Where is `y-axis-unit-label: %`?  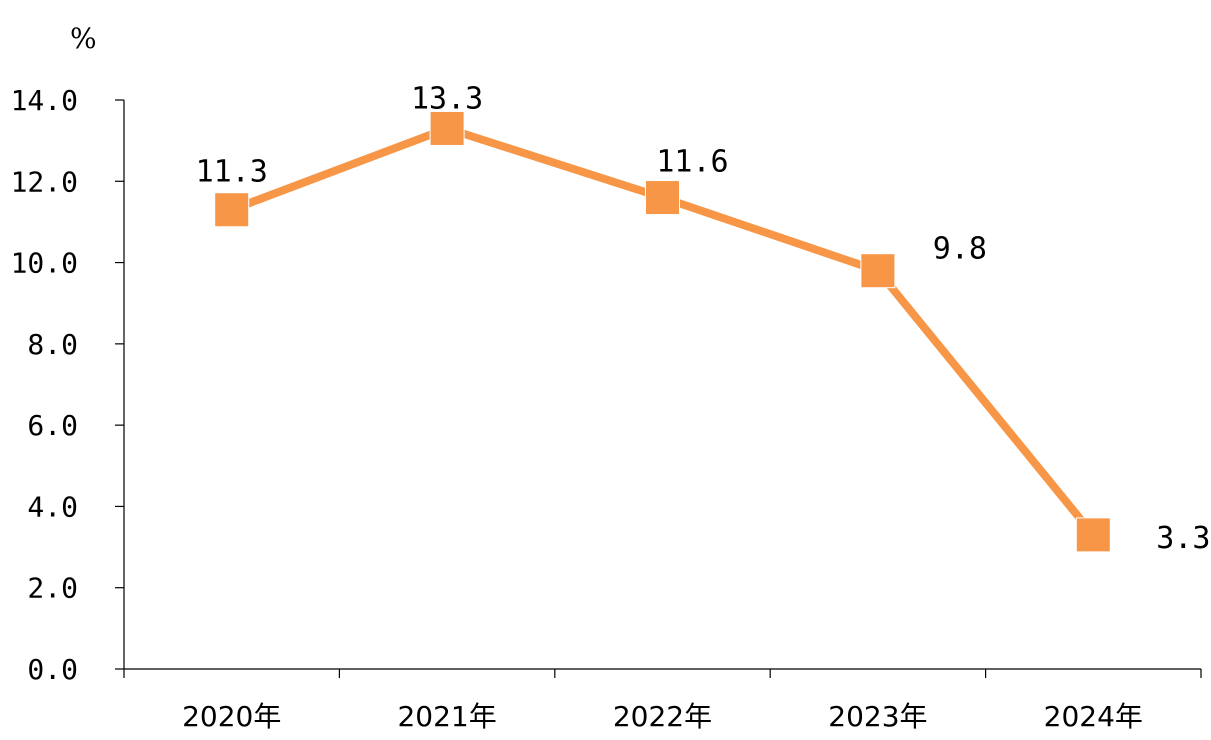
y-axis-unit-label: % is located at coordinates (83, 38).